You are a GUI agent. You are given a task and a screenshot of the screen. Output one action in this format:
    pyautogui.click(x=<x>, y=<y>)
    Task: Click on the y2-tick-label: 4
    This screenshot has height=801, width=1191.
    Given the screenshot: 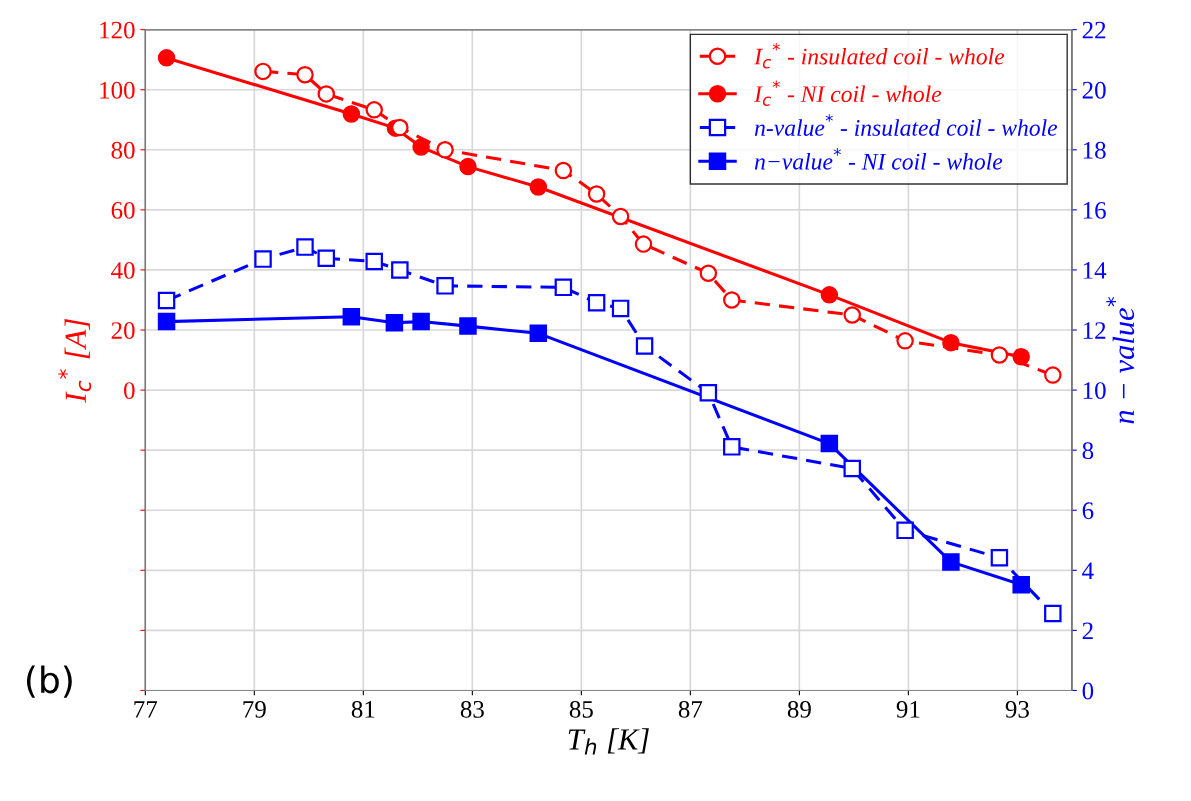 What is the action you would take?
    pyautogui.click(x=1088, y=570)
    